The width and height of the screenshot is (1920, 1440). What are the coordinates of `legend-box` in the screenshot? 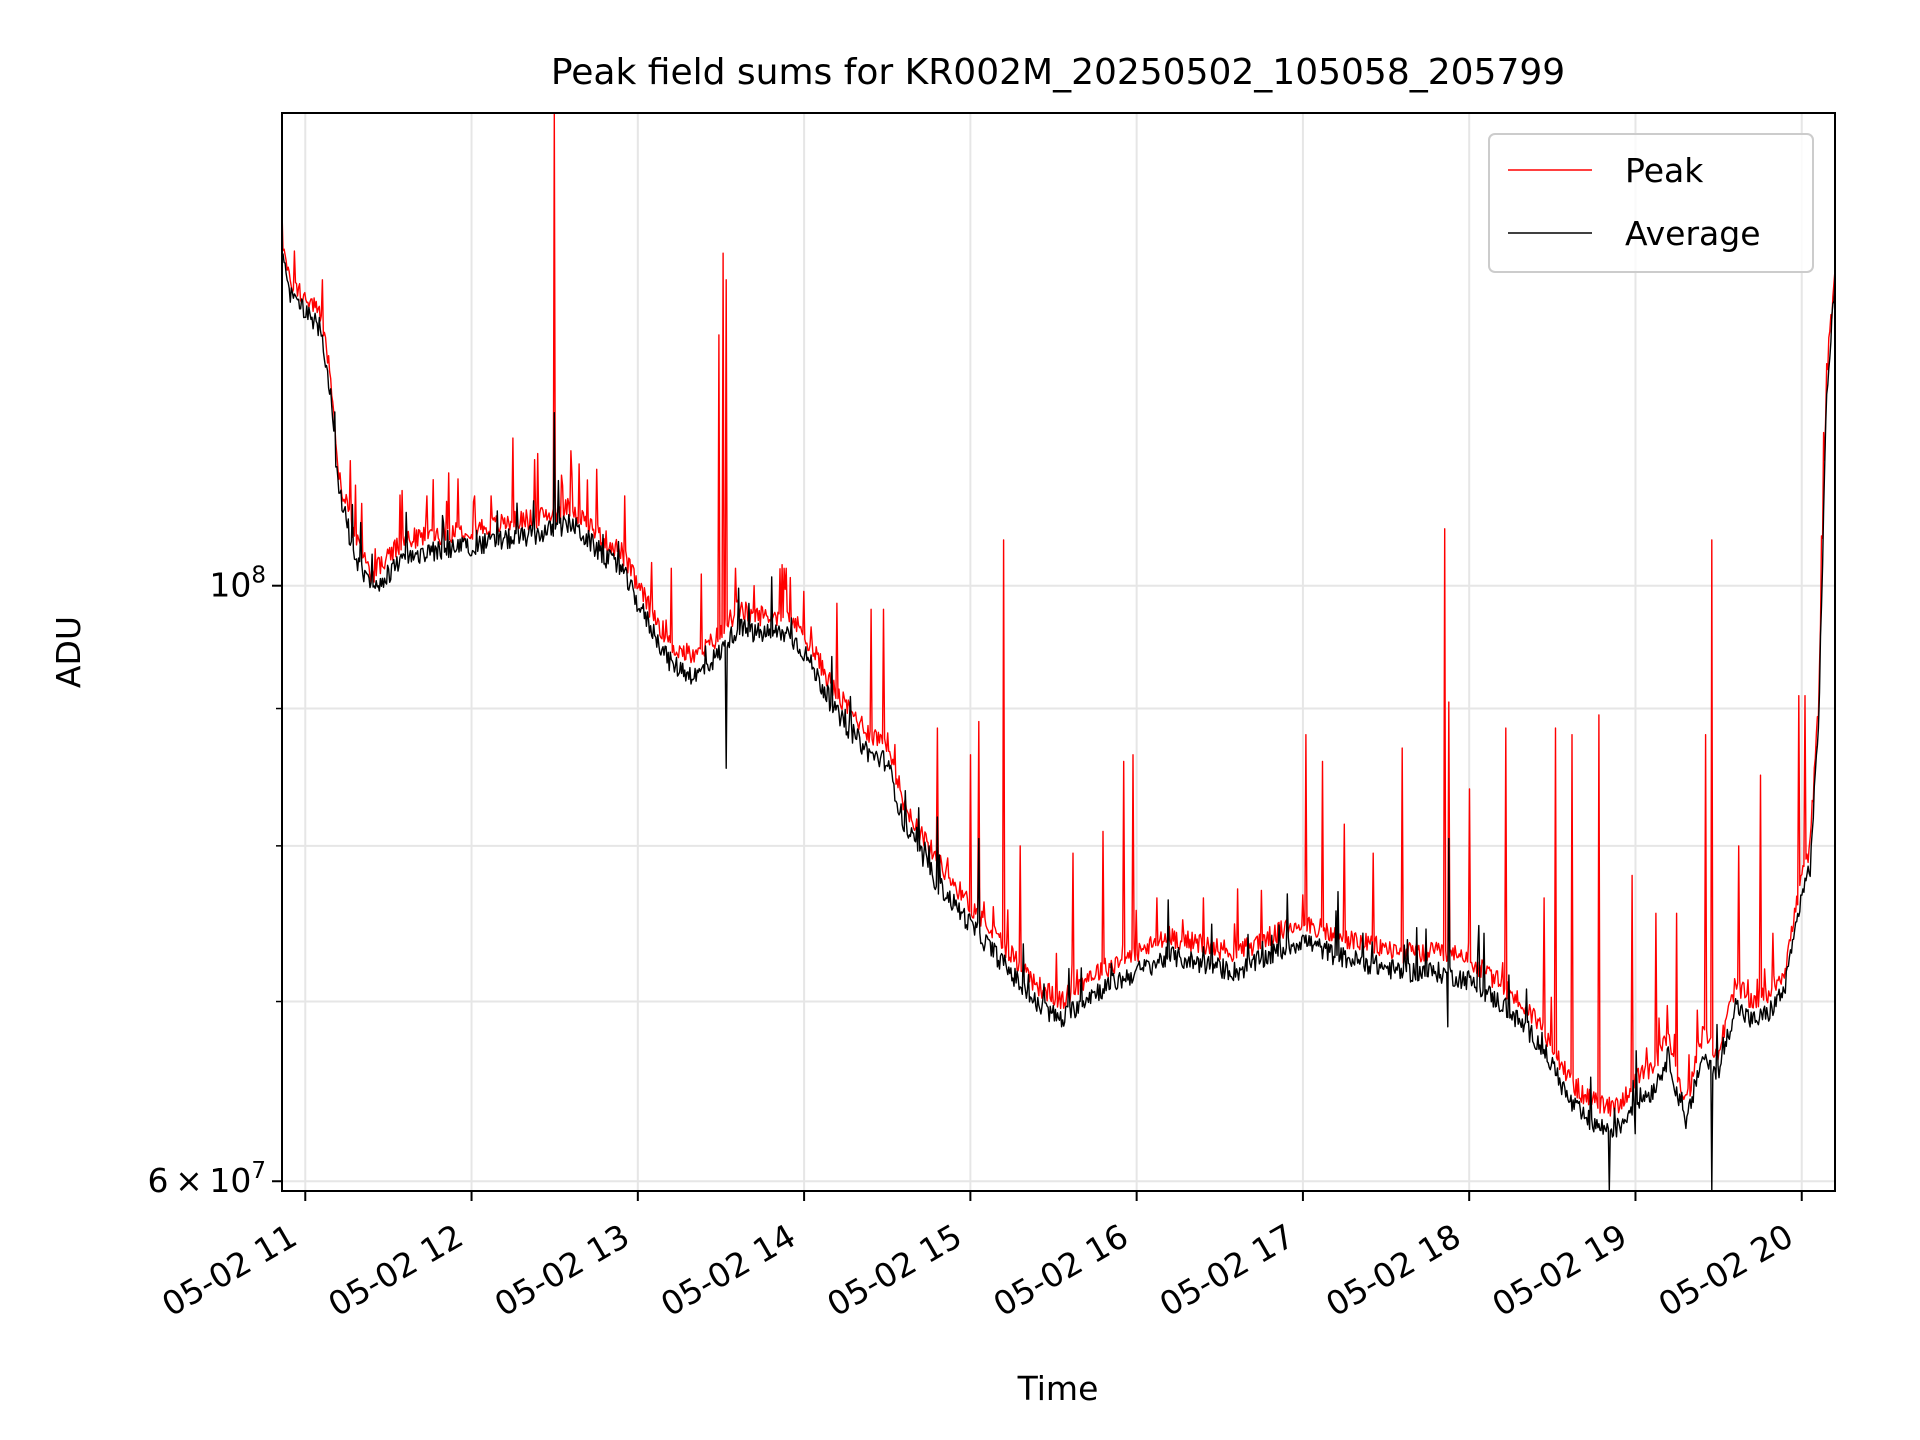 It's located at (1651, 203).